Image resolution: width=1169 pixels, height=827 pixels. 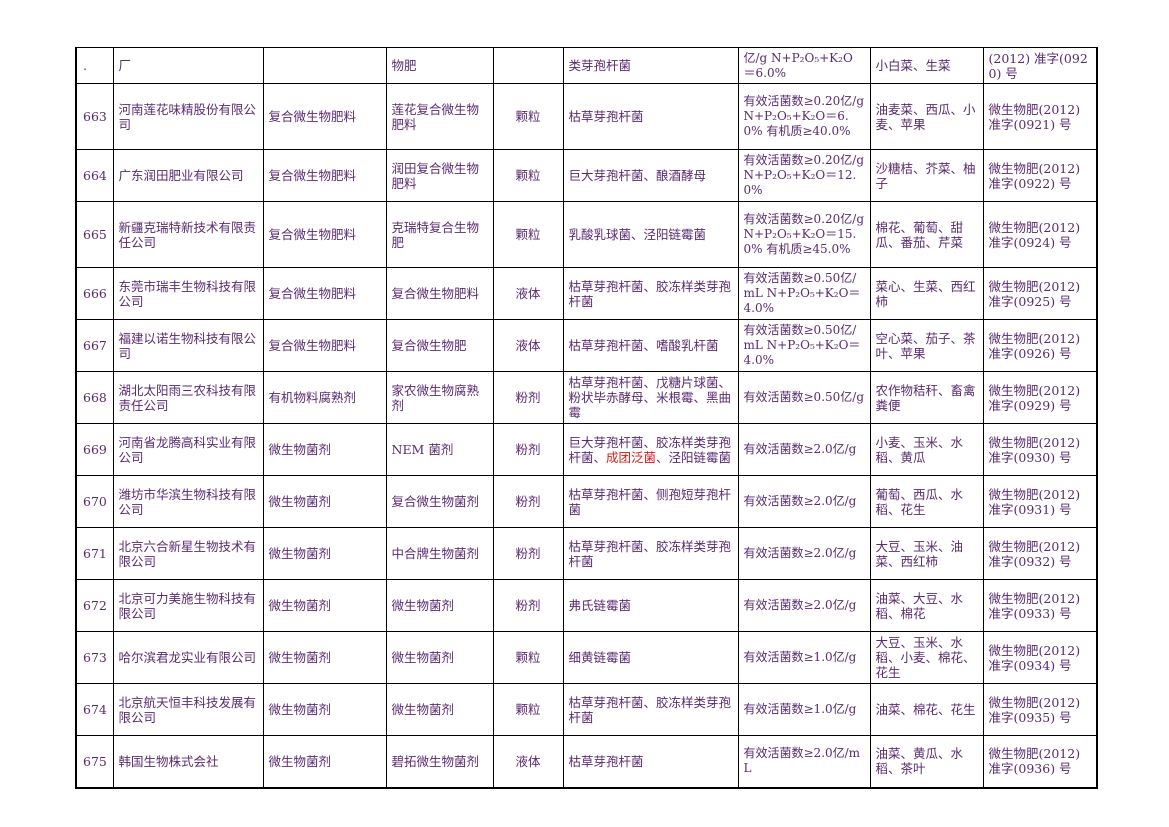 What do you see at coordinates (1040, 761) in the screenshot?
I see `license-cell: 微生物肥(2012) 准字(0936) 号` at bounding box center [1040, 761].